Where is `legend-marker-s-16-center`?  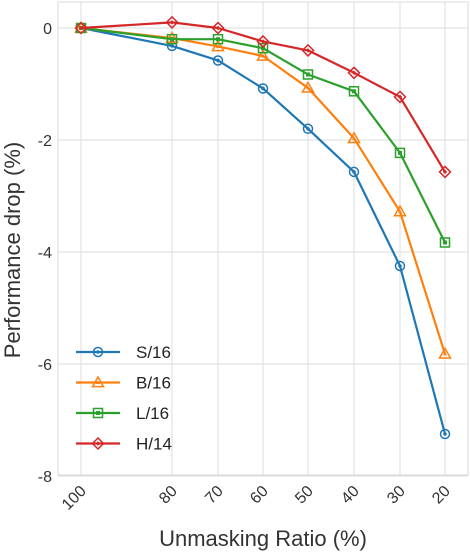
legend-marker-s-16-center is located at coordinates (98, 352).